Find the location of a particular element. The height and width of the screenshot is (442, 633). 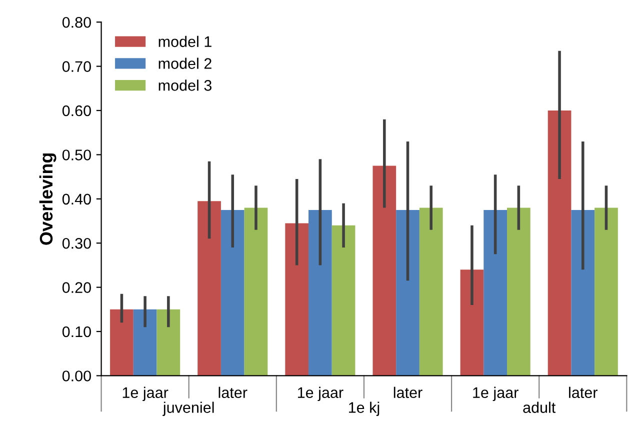

y-tick-label: 0.50 is located at coordinates (76, 155).